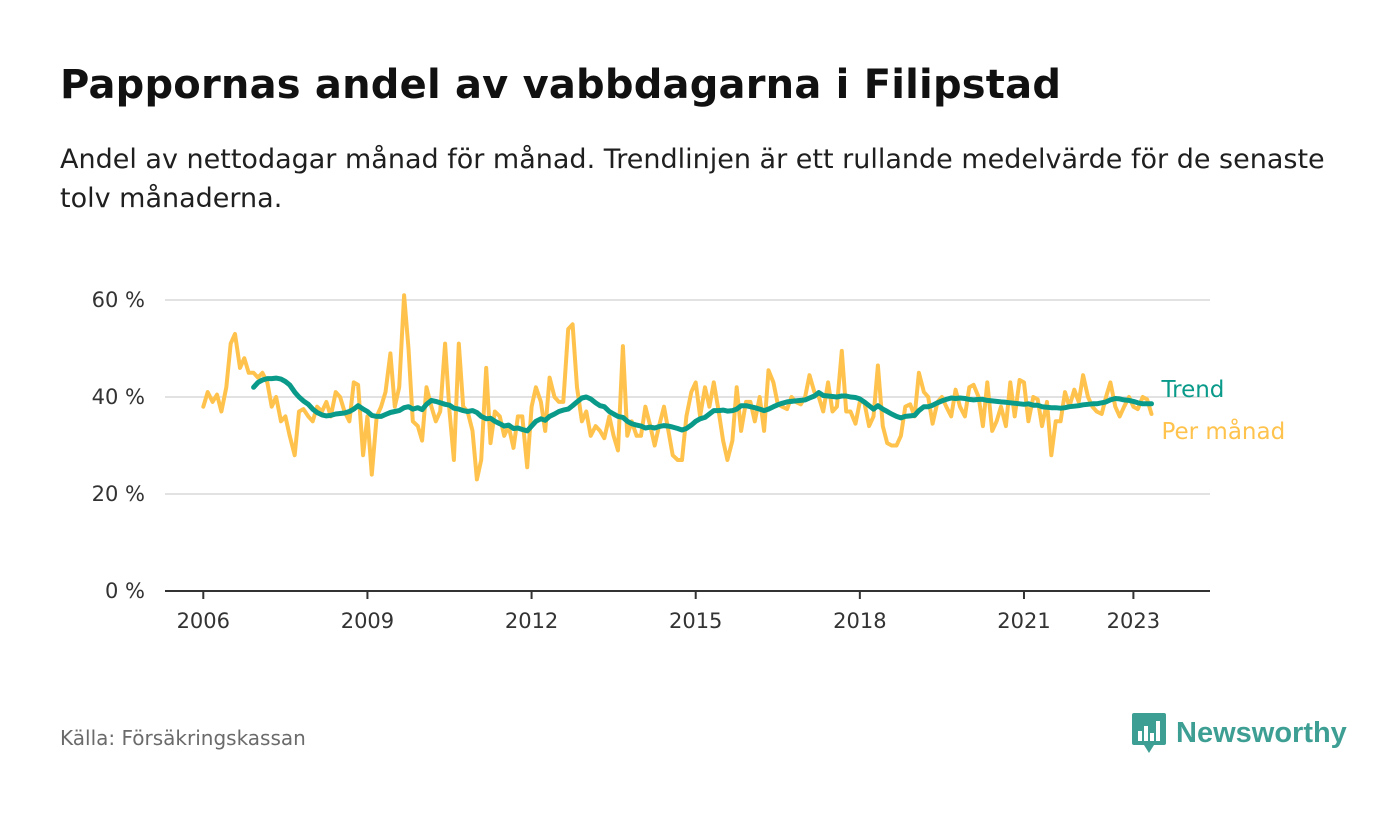 The height and width of the screenshot is (813, 1400). I want to click on y-tick-label: 20 %, so click(118, 494).